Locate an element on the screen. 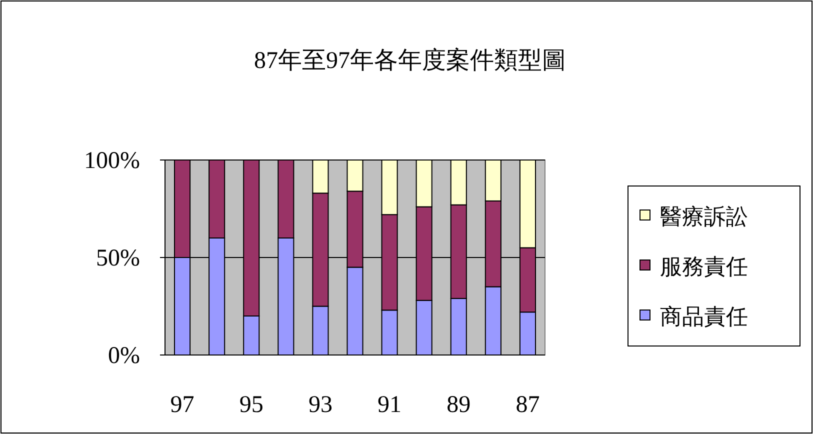  legend-label: 服務責任 is located at coordinates (704, 266).